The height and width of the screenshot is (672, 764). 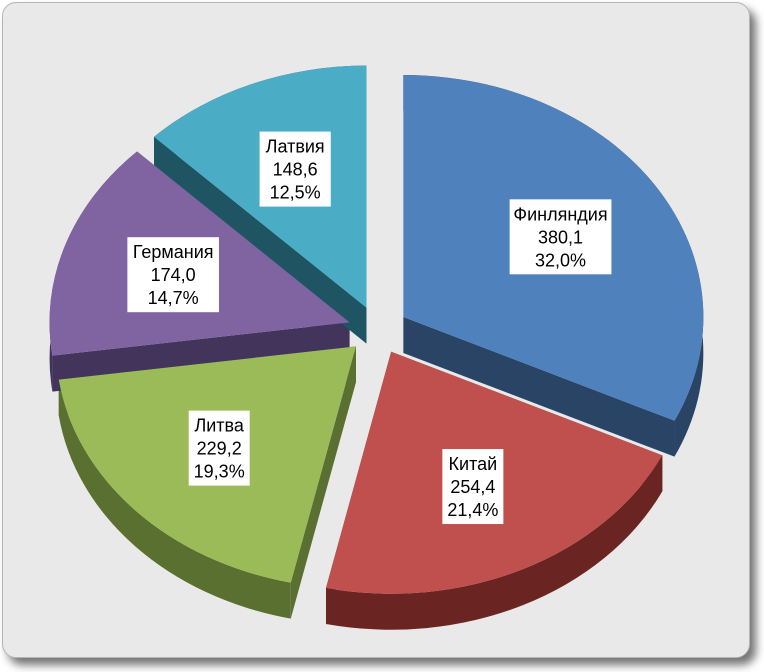 I want to click on slice-label-2: Литва 229,2 19,3%, so click(x=219, y=448).